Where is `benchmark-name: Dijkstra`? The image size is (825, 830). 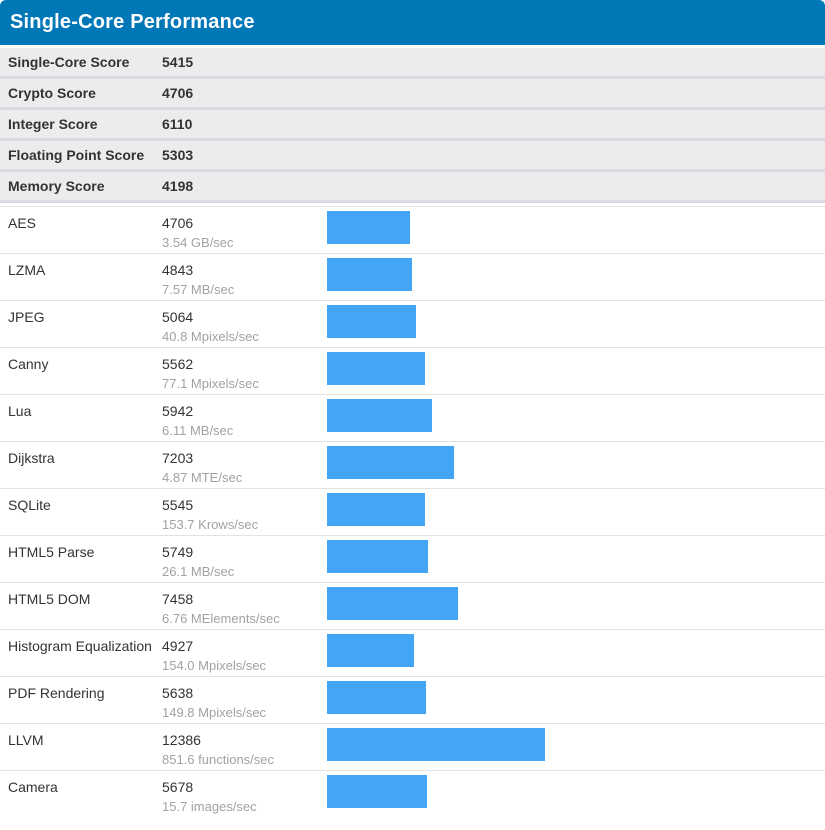
benchmark-name: Dijkstra is located at coordinates (31, 458).